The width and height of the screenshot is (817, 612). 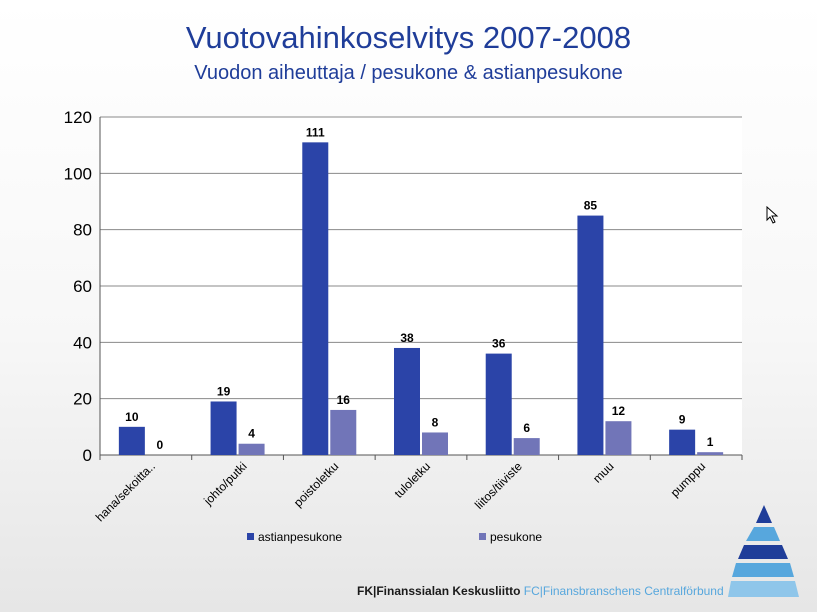 What do you see at coordinates (603, 472) in the screenshot?
I see `x-category-label: muu` at bounding box center [603, 472].